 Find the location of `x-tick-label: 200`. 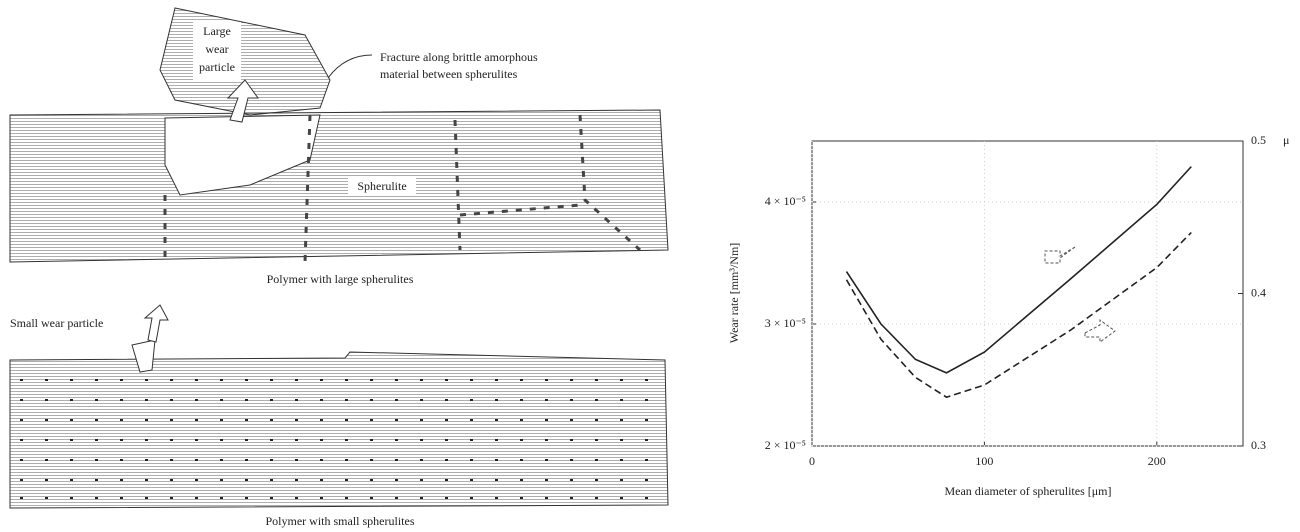

x-tick-label: 200 is located at coordinates (1157, 461).